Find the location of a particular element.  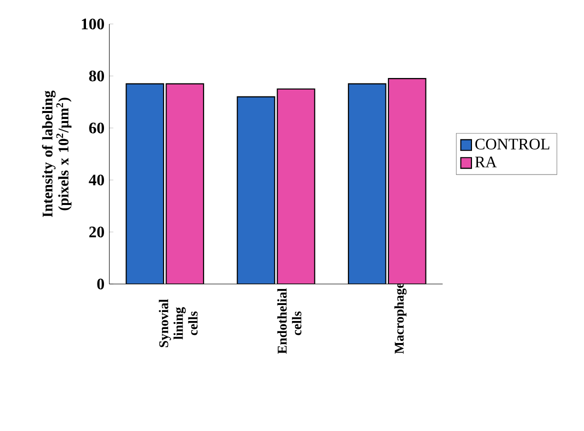

legend-label: RA is located at coordinates (486, 162).